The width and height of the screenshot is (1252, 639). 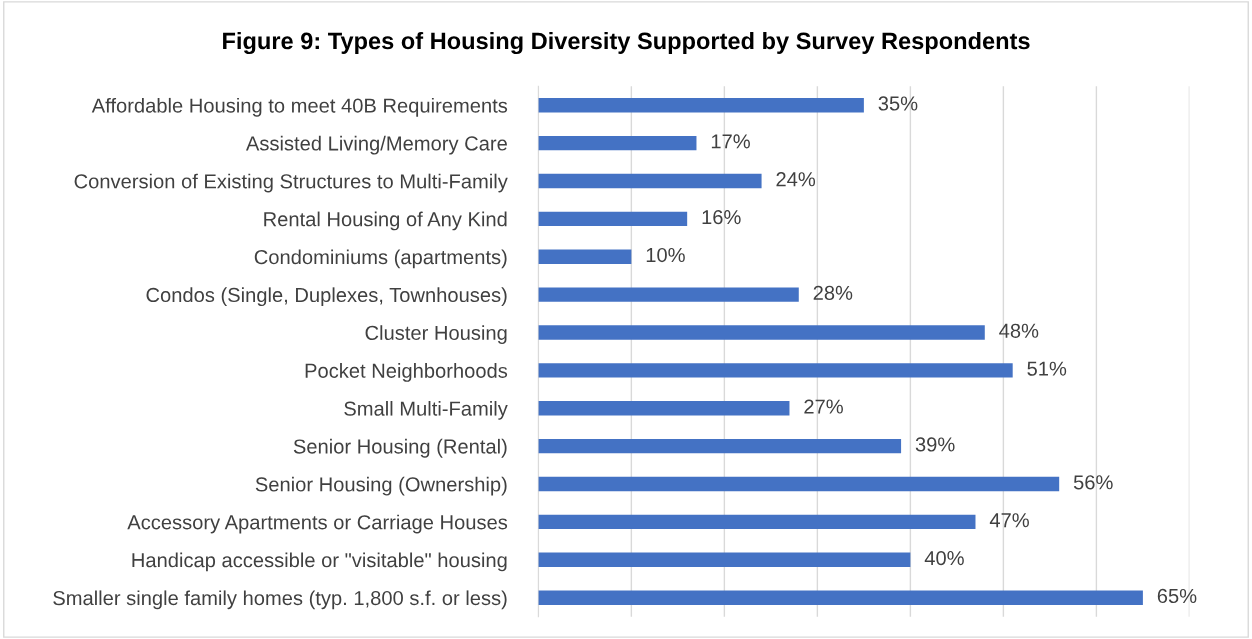 What do you see at coordinates (833, 293) in the screenshot?
I see `data-label: 28%` at bounding box center [833, 293].